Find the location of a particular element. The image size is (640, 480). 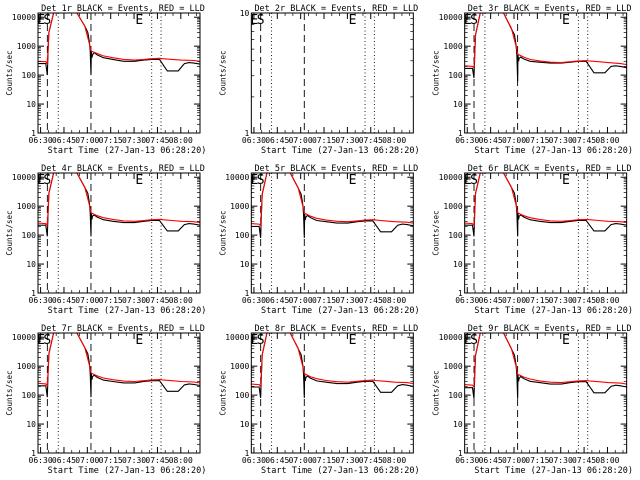

lld-series-line is located at coordinates (332, 360).